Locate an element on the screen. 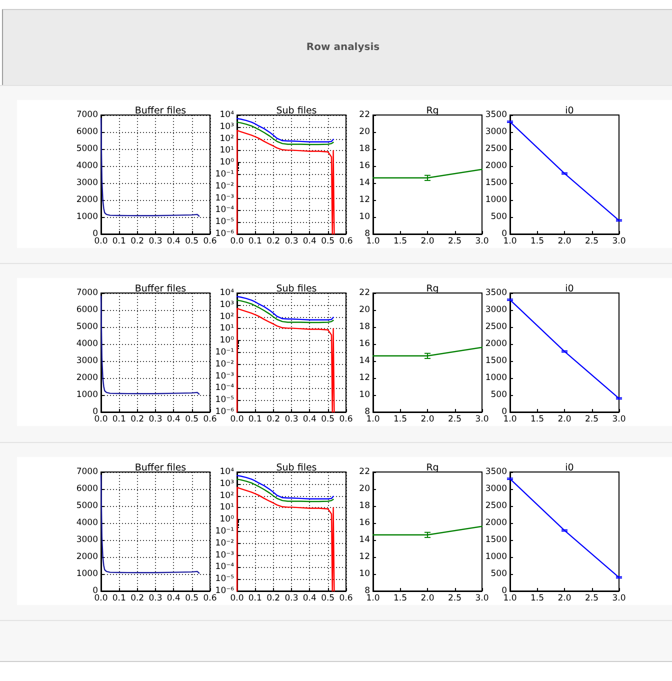 The image size is (672, 681). y-tick-label: 10⁻¹ is located at coordinates (224, 531).